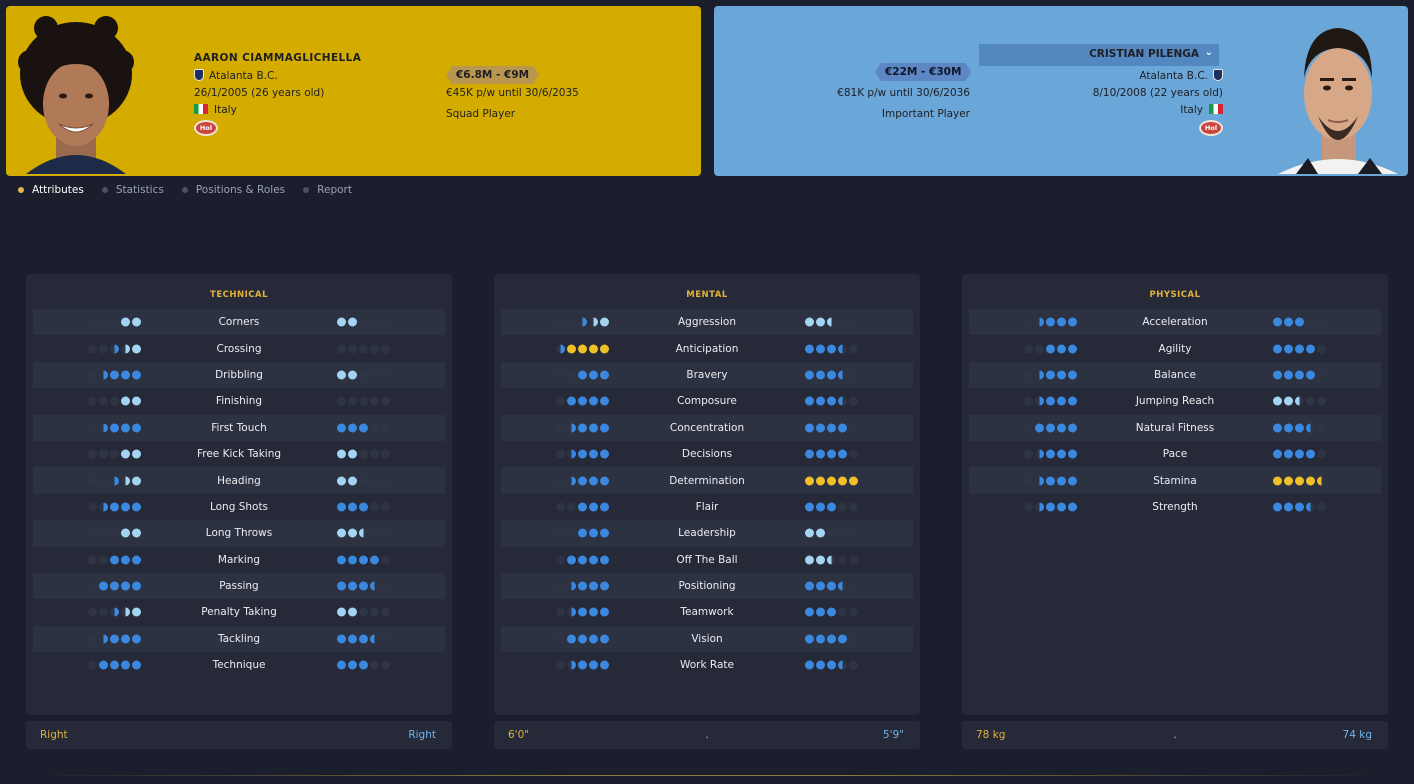  What do you see at coordinates (239, 401) in the screenshot?
I see `attribute-row: Finishing` at bounding box center [239, 401].